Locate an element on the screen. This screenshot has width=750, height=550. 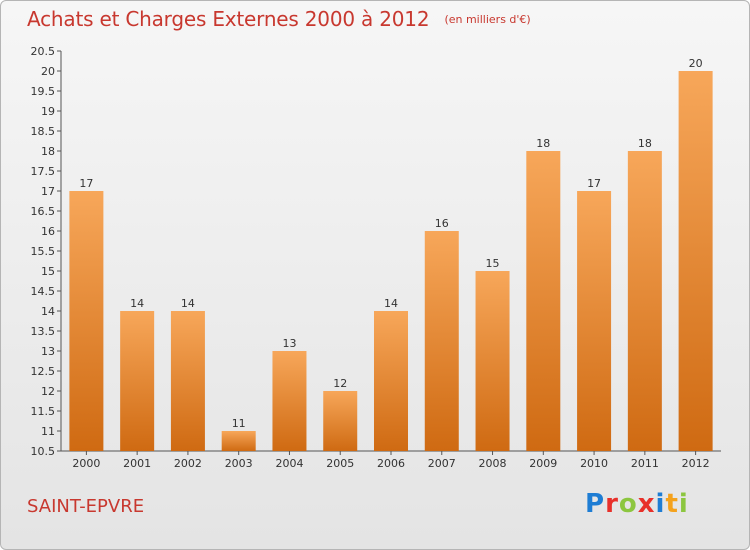
y-tick-label: 15 is located at coordinates (48, 271).